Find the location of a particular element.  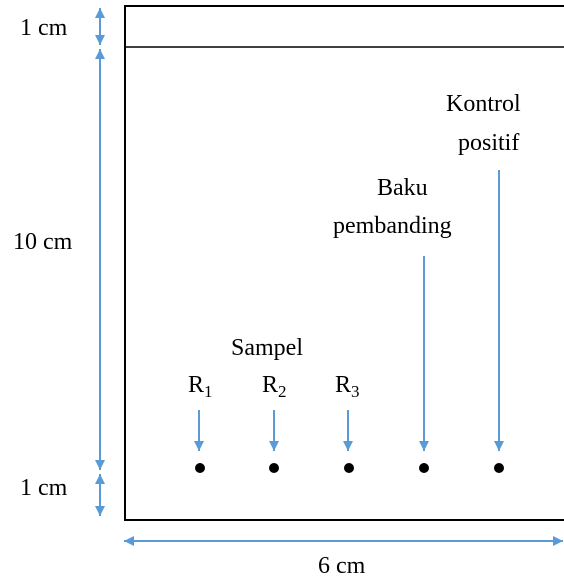

bottom-margin-label: 1 cm is located at coordinates (44, 488).